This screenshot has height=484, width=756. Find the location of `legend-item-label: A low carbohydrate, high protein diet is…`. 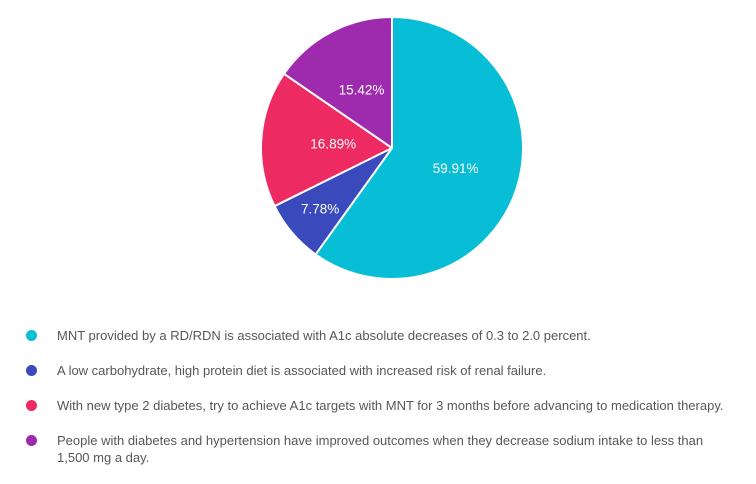

legend-item-label: A low carbohydrate, high protein diet is… is located at coordinates (302, 370).